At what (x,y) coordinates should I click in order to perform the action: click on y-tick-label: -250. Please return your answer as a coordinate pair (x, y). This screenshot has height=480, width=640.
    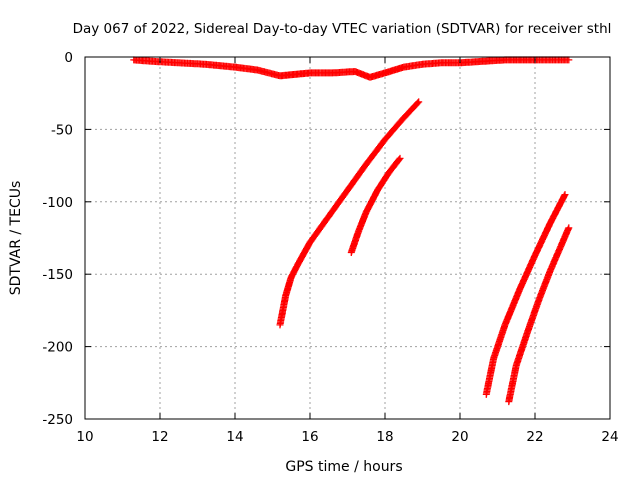
    Looking at the image, I should click on (57, 420).